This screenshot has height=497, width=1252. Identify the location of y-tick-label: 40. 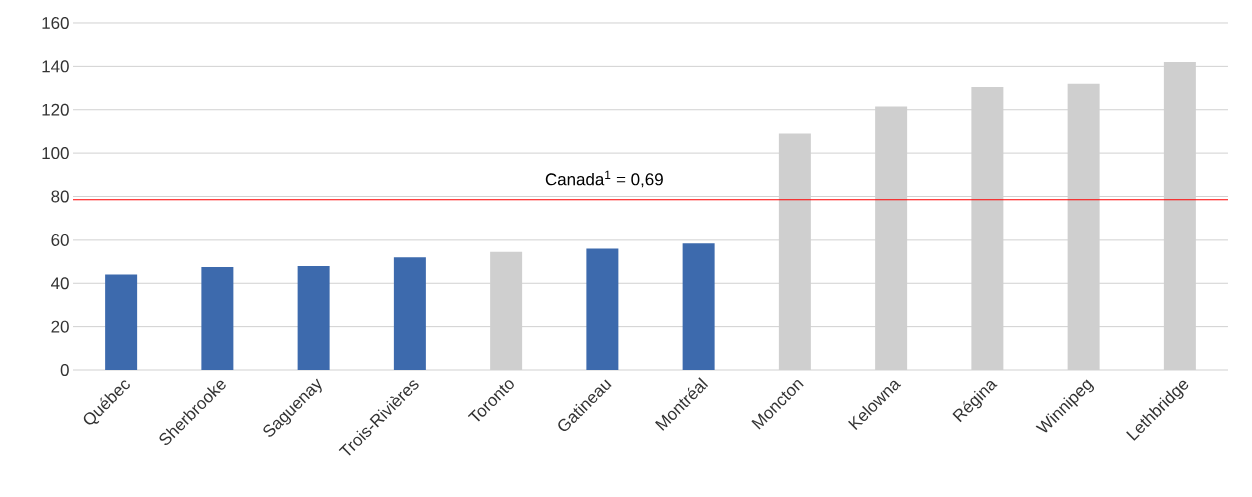
(60, 283).